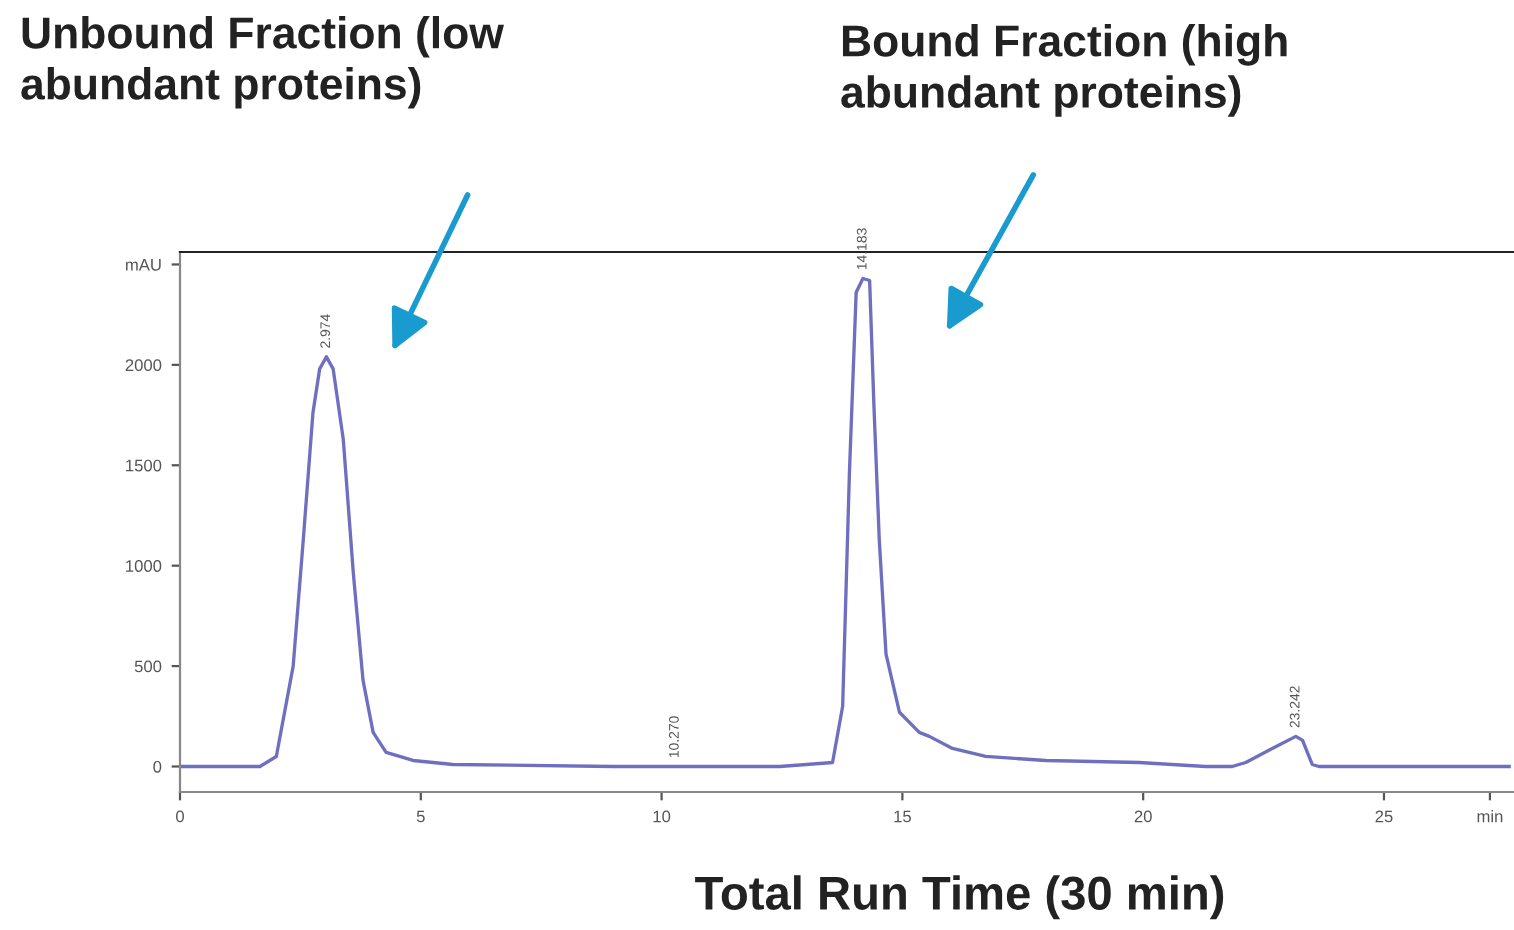 This screenshot has height=930, width=1514. I want to click on x-tick-label: 25, so click(1384, 816).